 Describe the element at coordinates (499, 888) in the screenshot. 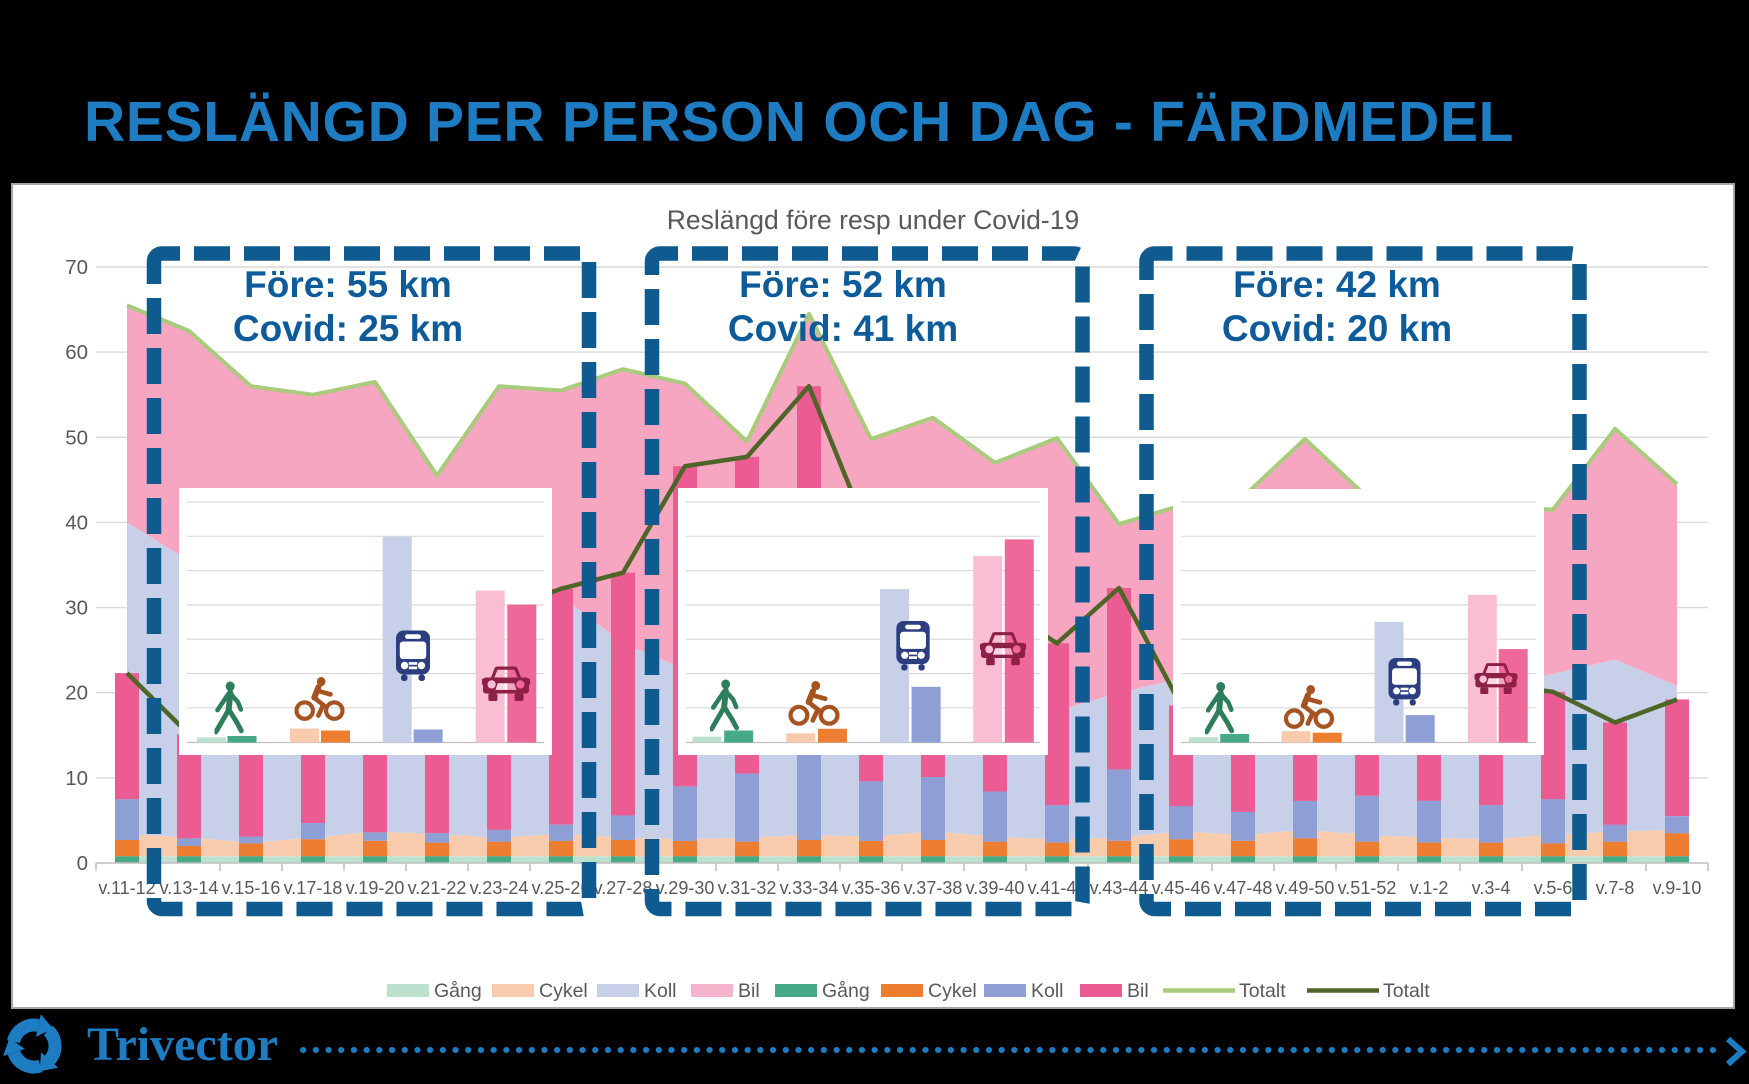

I see `svg-text: v.23-24` at that location.